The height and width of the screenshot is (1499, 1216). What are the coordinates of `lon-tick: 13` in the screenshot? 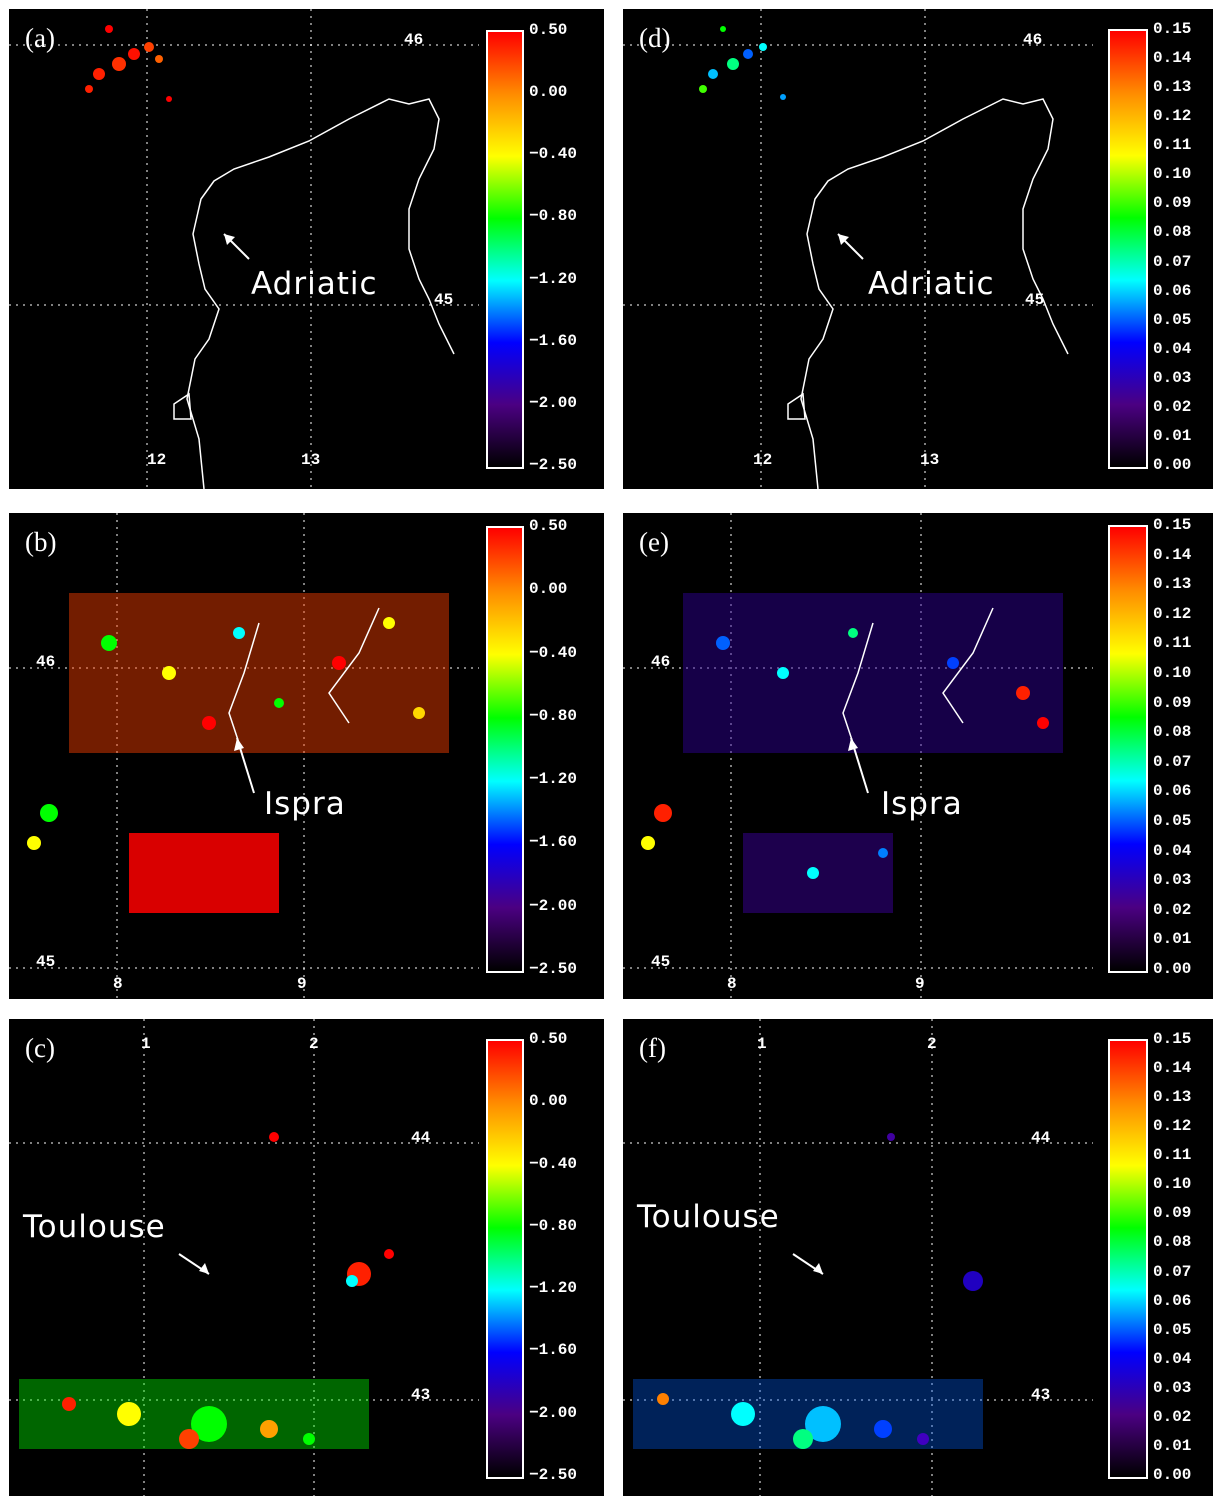 It's located at (311, 460).